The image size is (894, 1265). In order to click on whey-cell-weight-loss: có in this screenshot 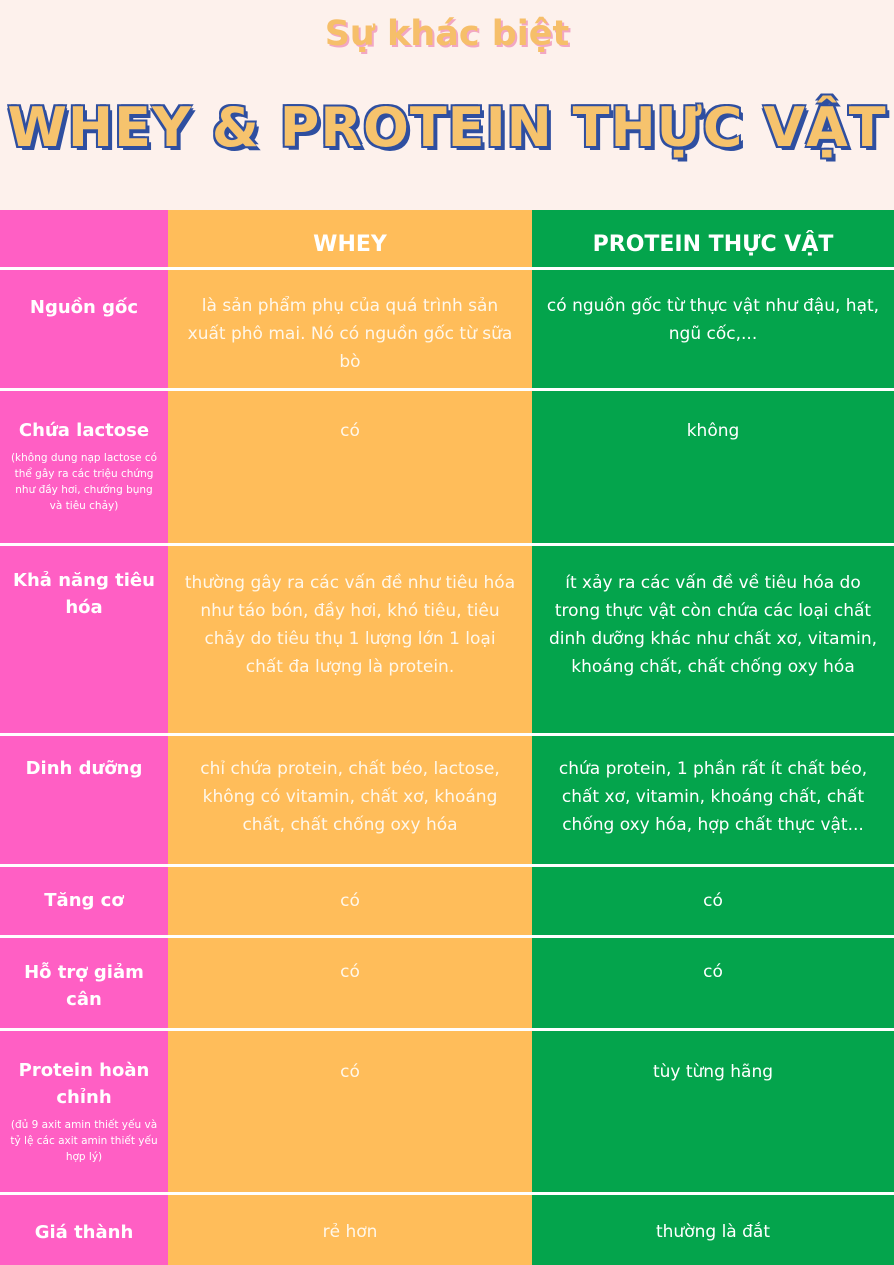, I will do `click(350, 972)`.